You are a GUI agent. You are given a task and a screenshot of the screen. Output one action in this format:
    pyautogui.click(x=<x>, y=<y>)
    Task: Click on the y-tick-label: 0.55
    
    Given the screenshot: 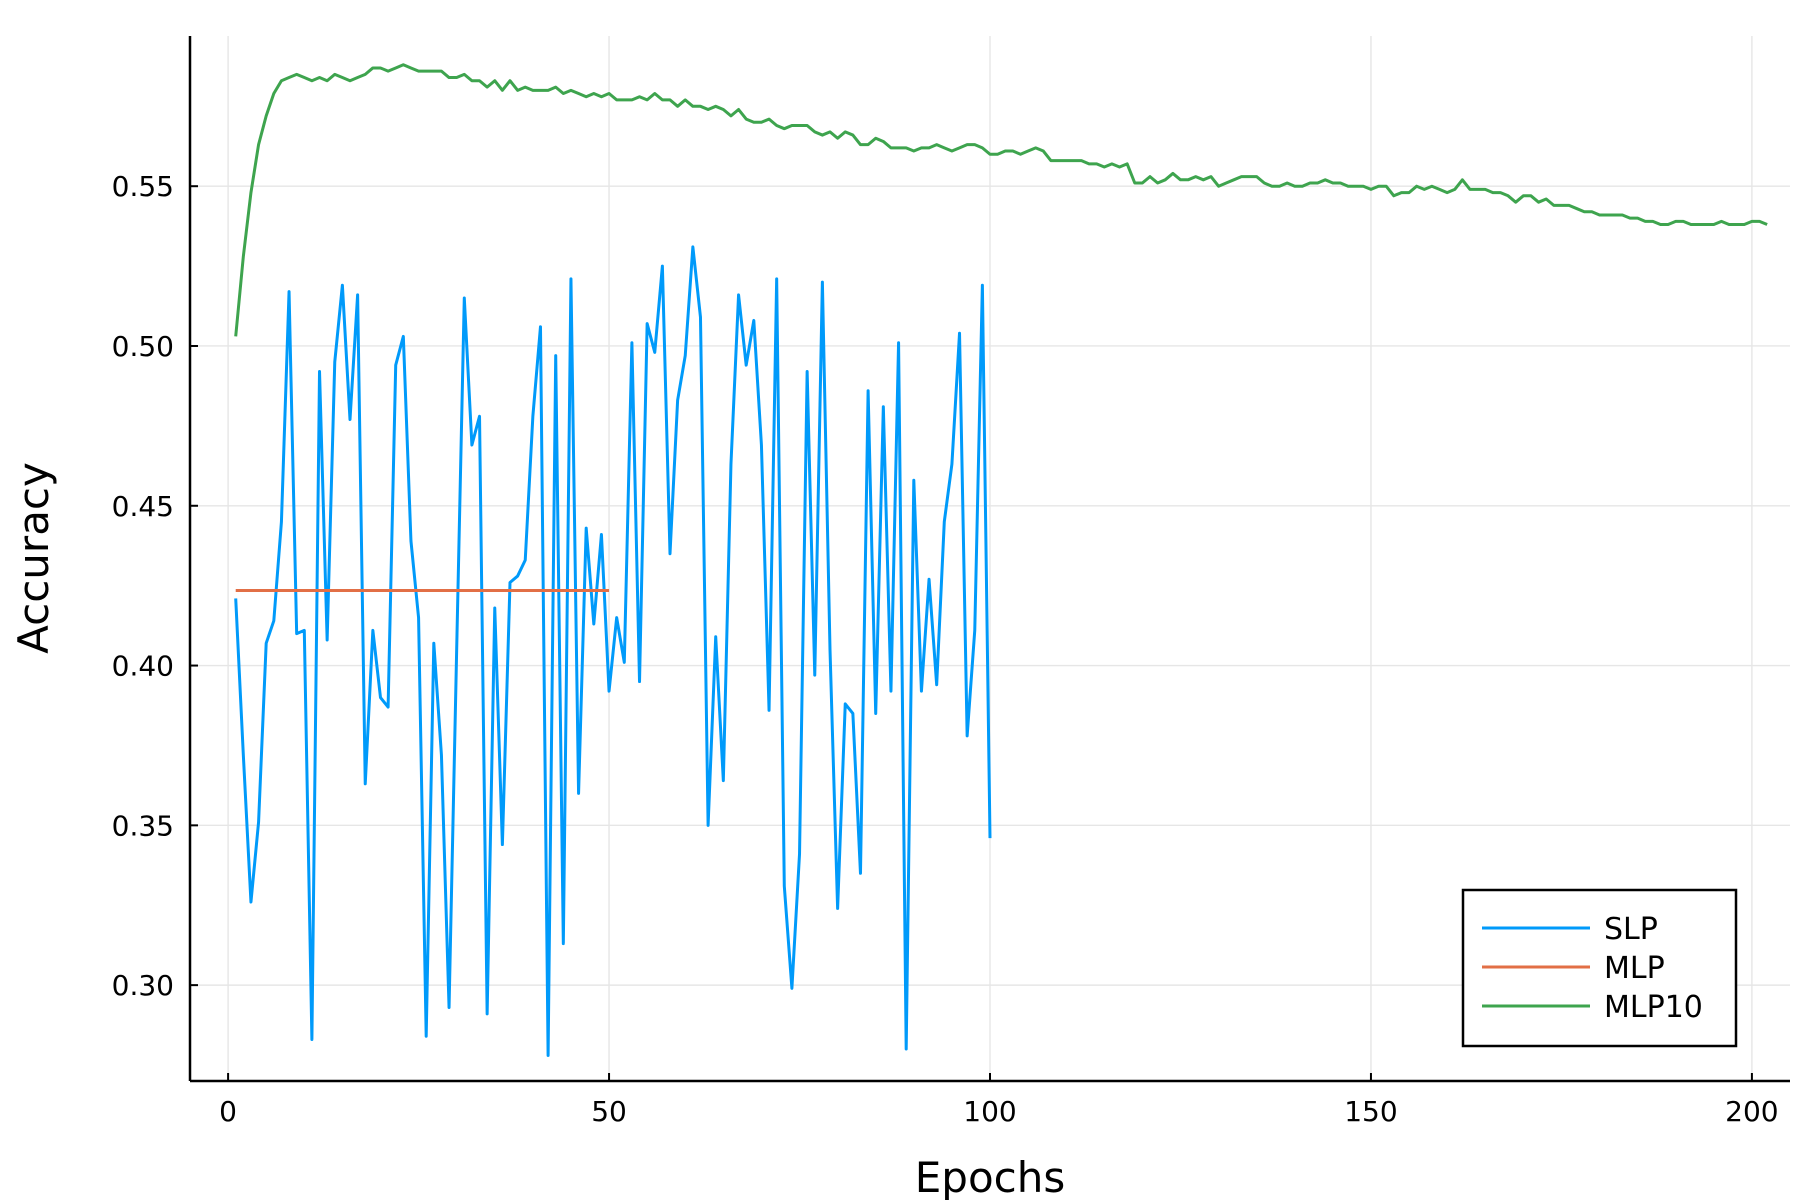 What is the action you would take?
    pyautogui.click(x=143, y=186)
    